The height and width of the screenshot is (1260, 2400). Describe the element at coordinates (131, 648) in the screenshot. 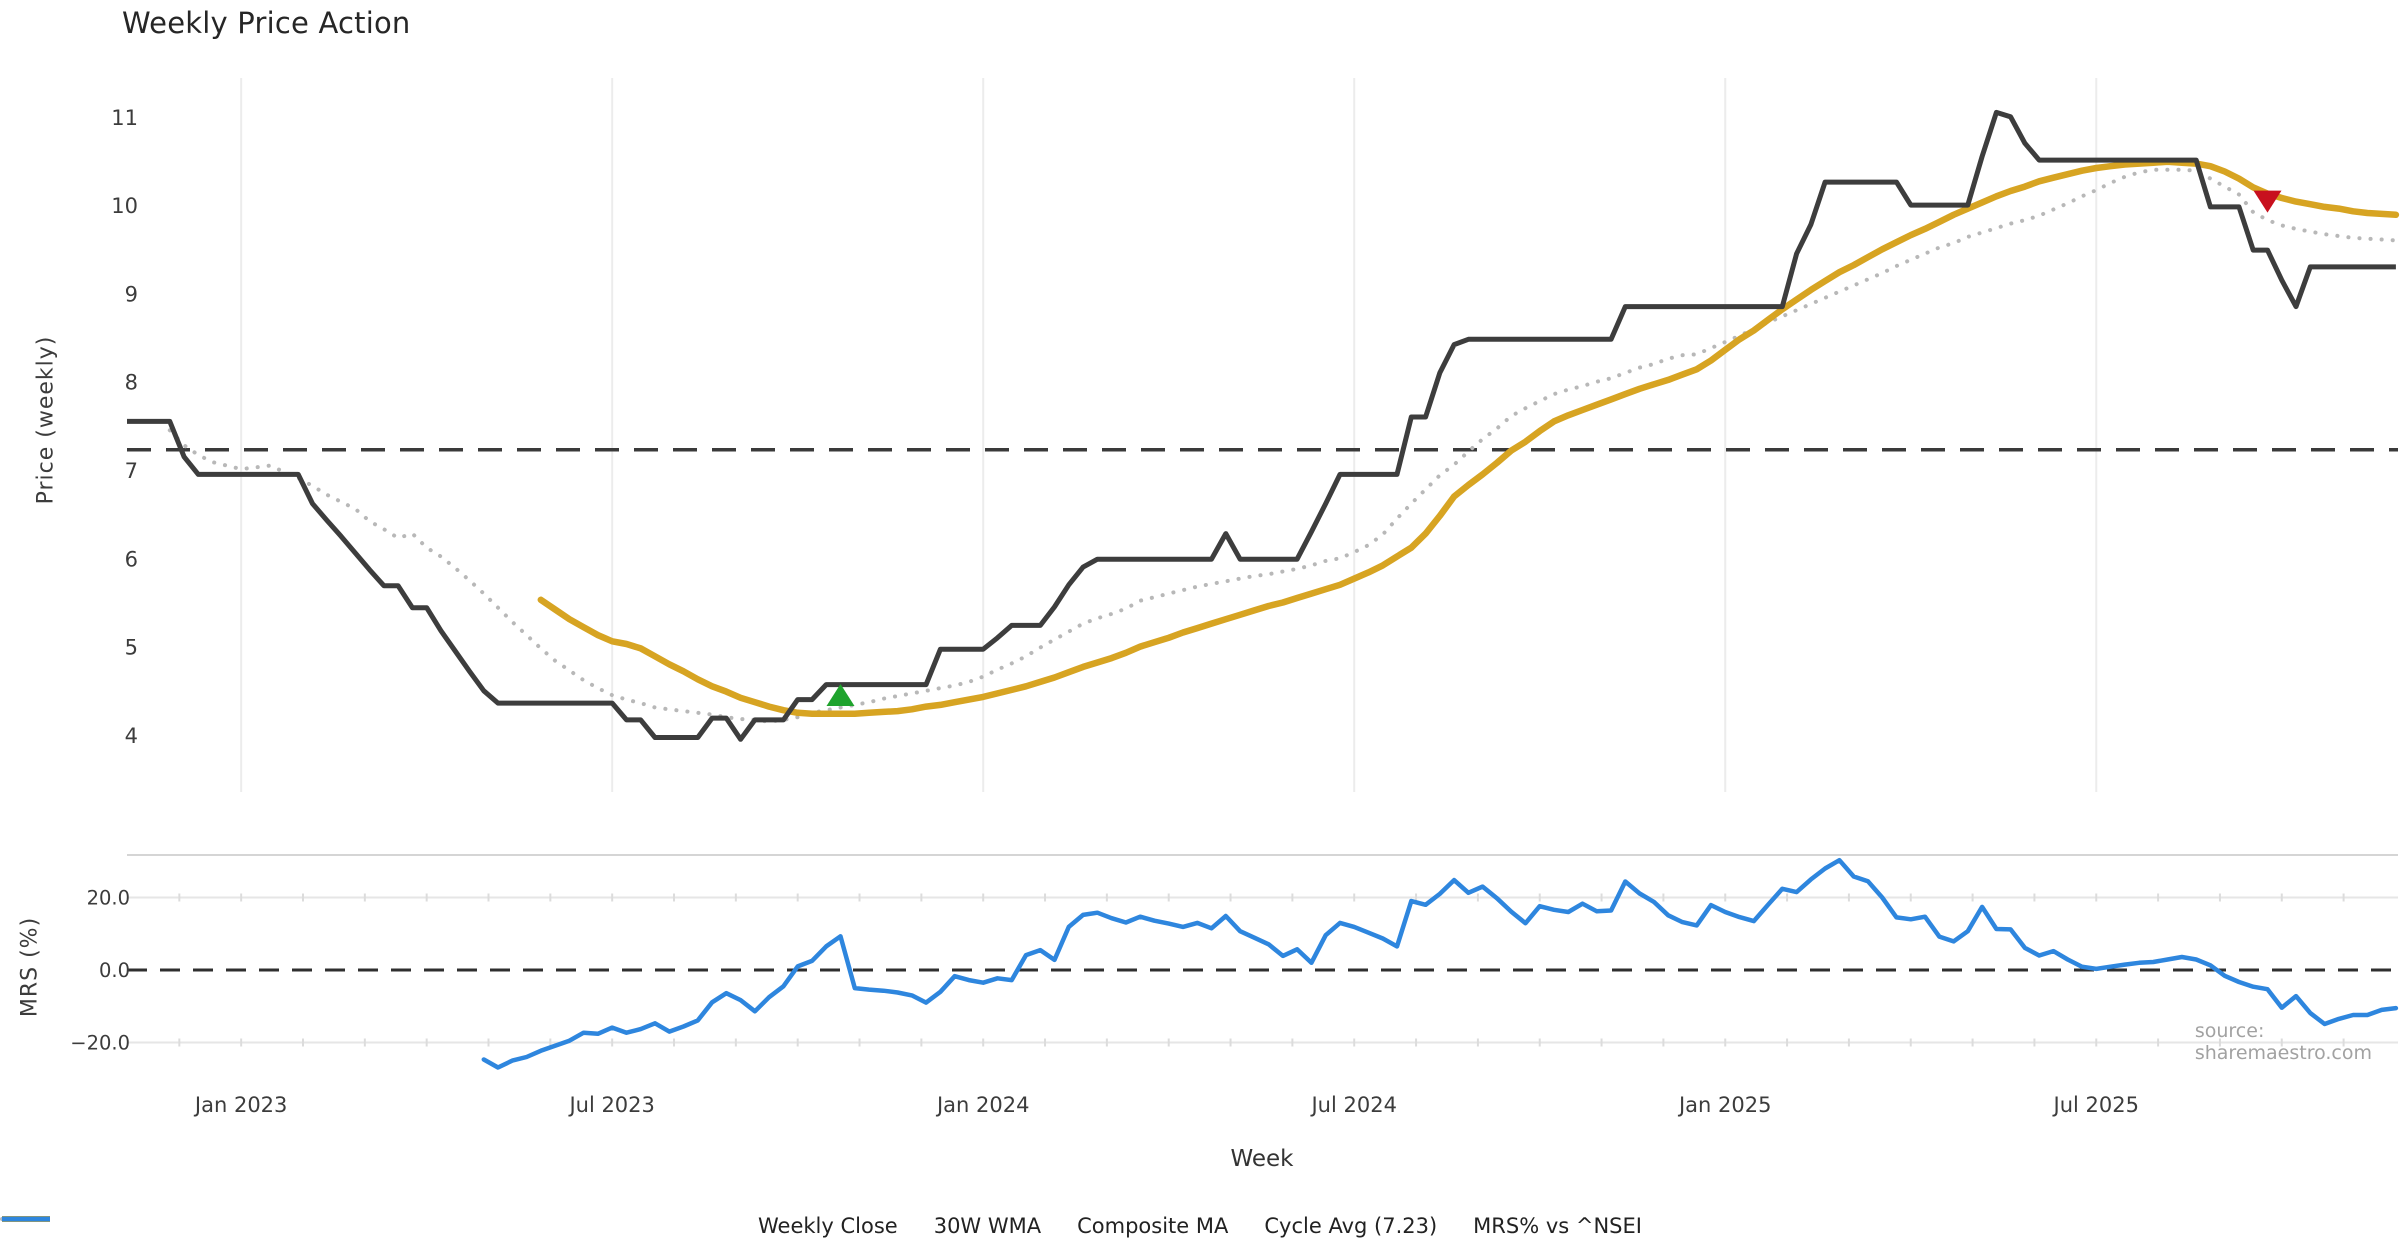

I see `price-tick-label: 5` at that location.